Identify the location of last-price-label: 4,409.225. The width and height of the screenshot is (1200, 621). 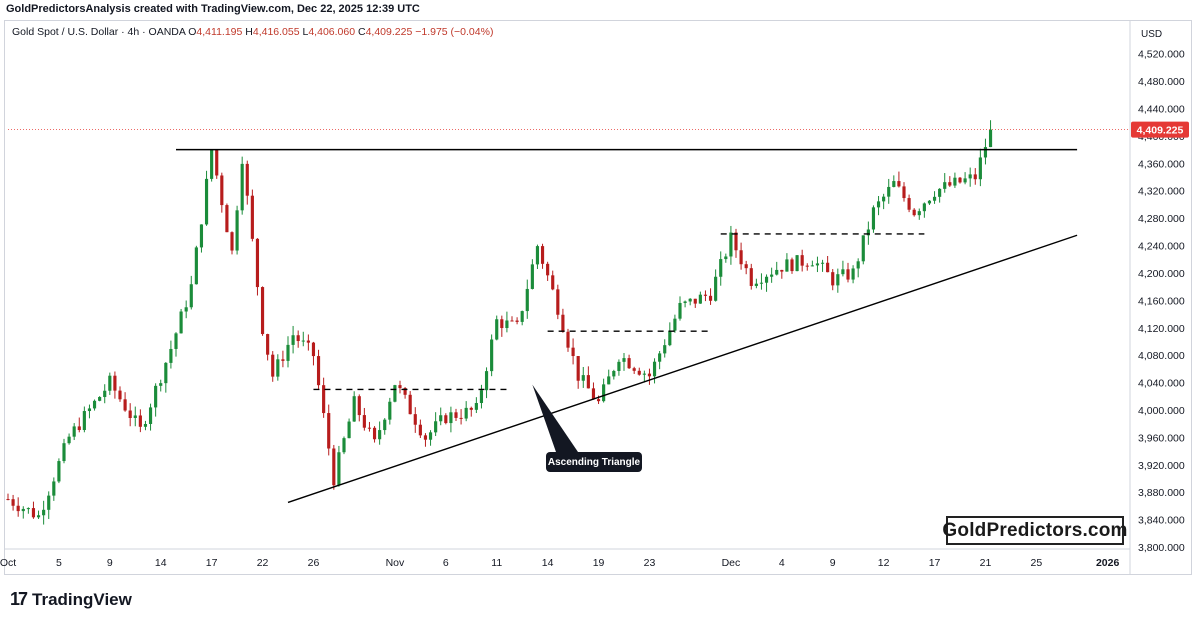
(1160, 131).